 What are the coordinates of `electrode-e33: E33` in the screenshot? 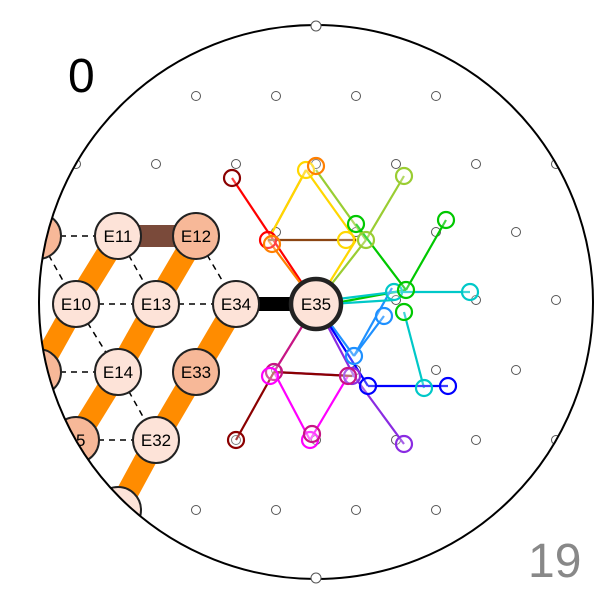 It's located at (196, 372).